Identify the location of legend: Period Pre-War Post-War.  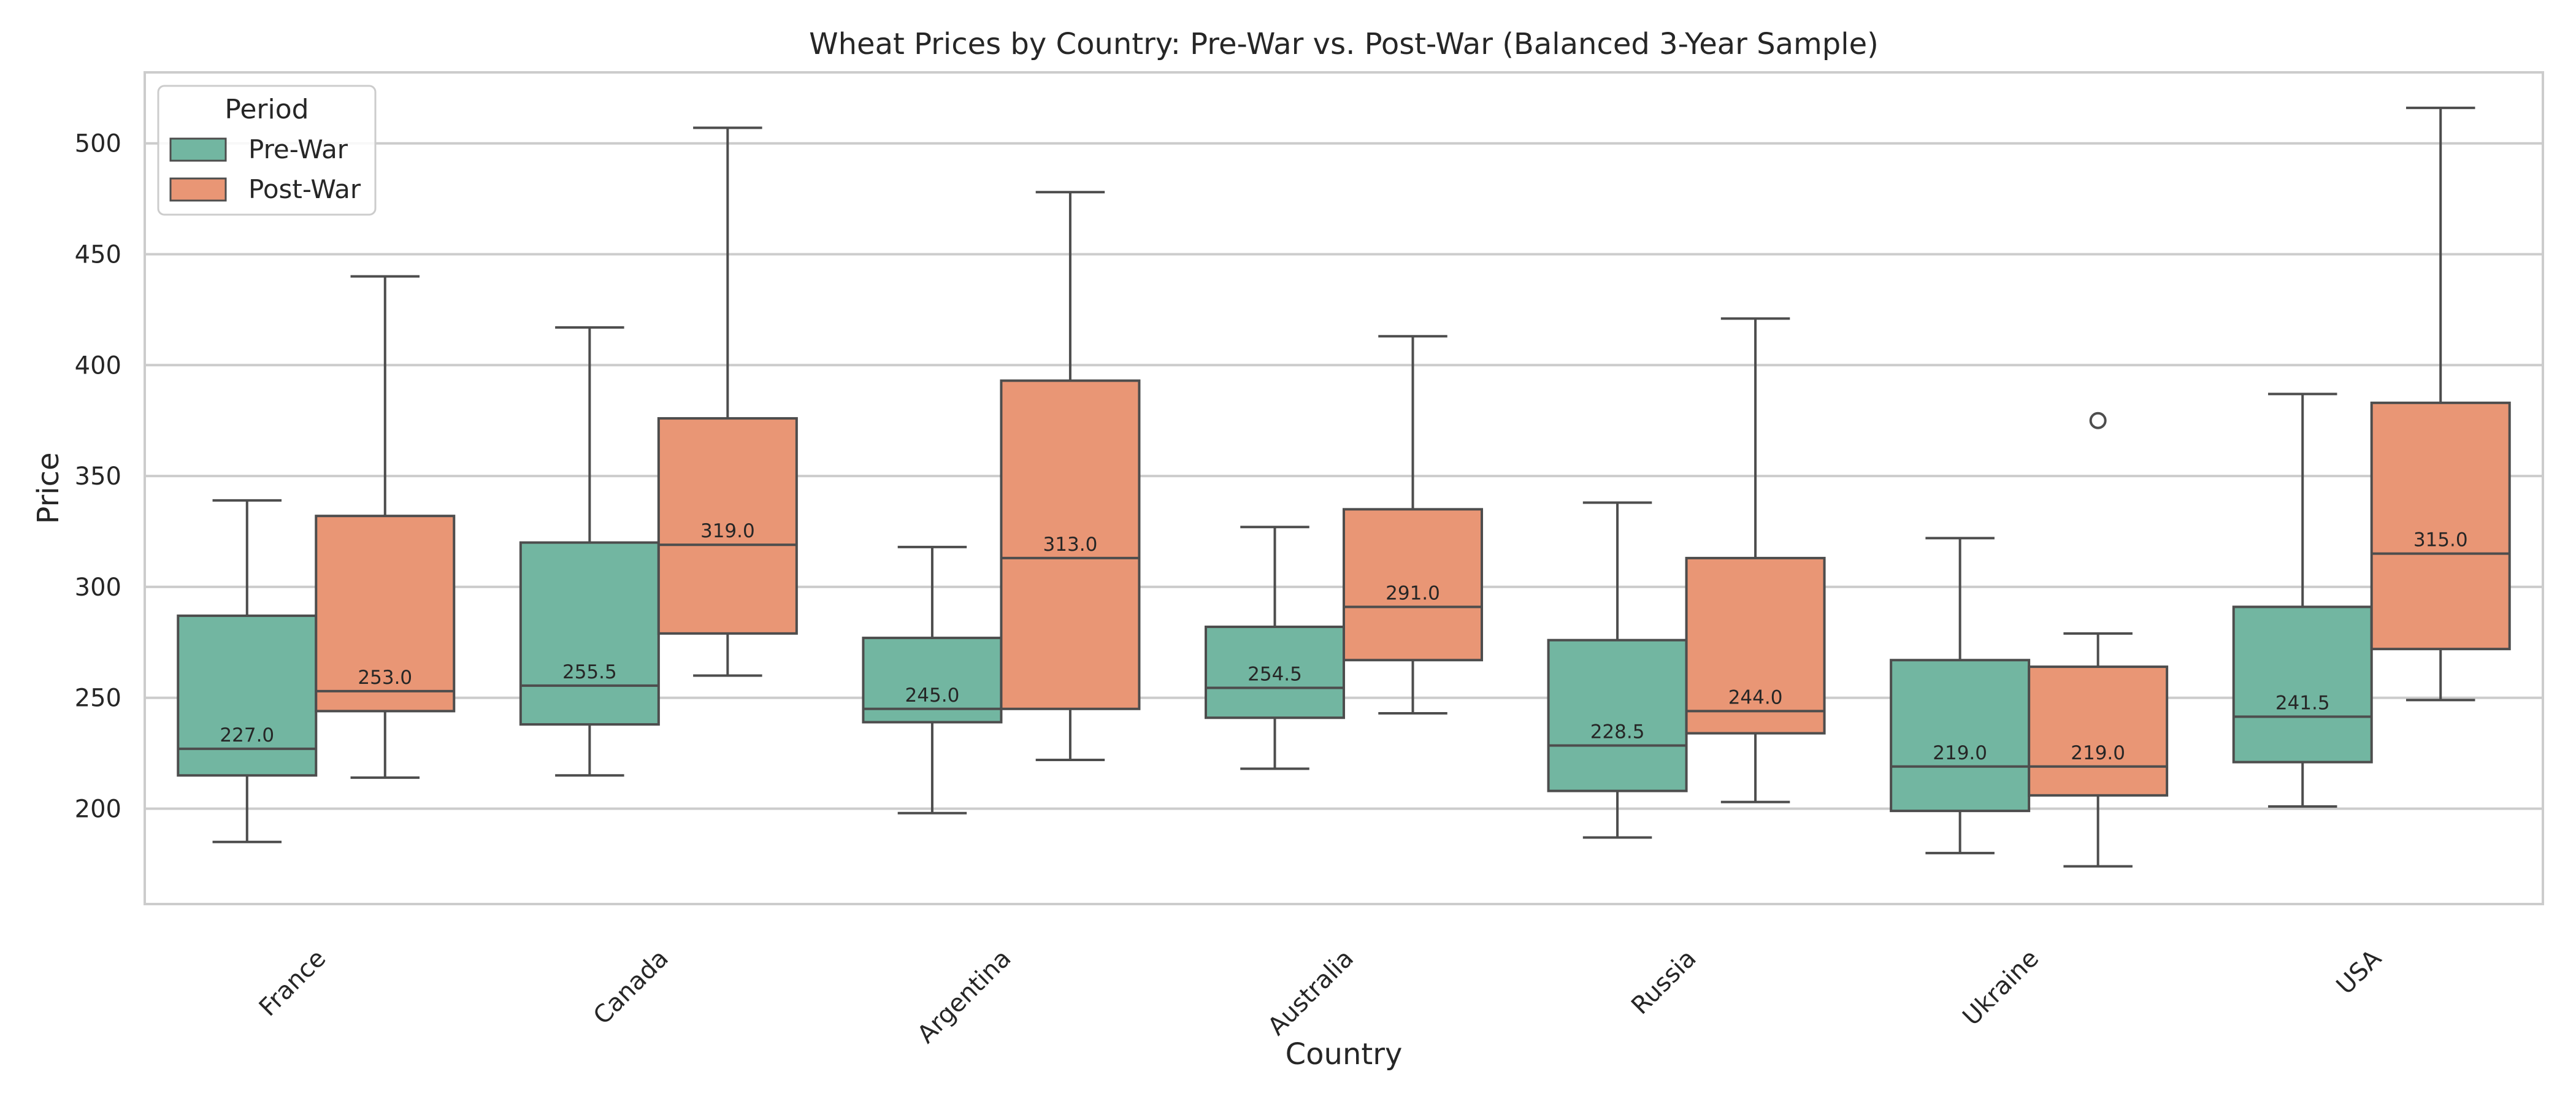
(267, 150).